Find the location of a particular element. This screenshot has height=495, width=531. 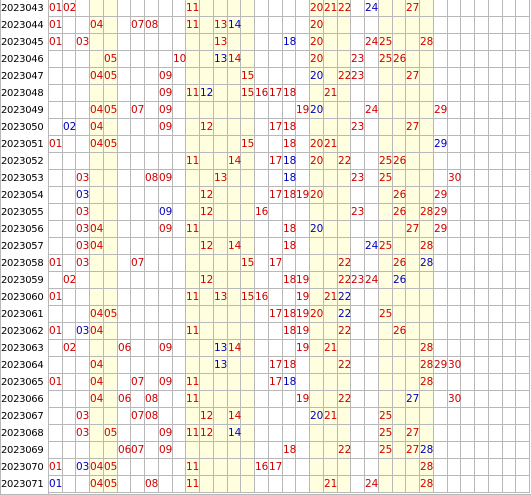

red-ball-number: 07 is located at coordinates (138, 25).